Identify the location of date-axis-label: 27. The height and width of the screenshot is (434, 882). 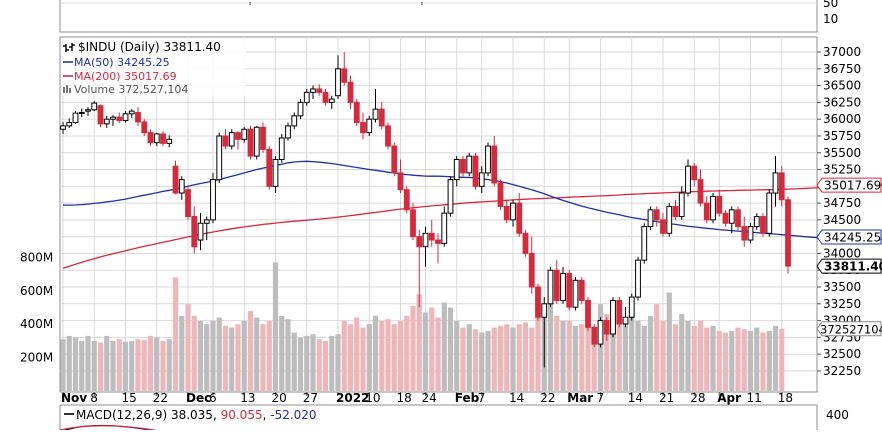
(310, 398).